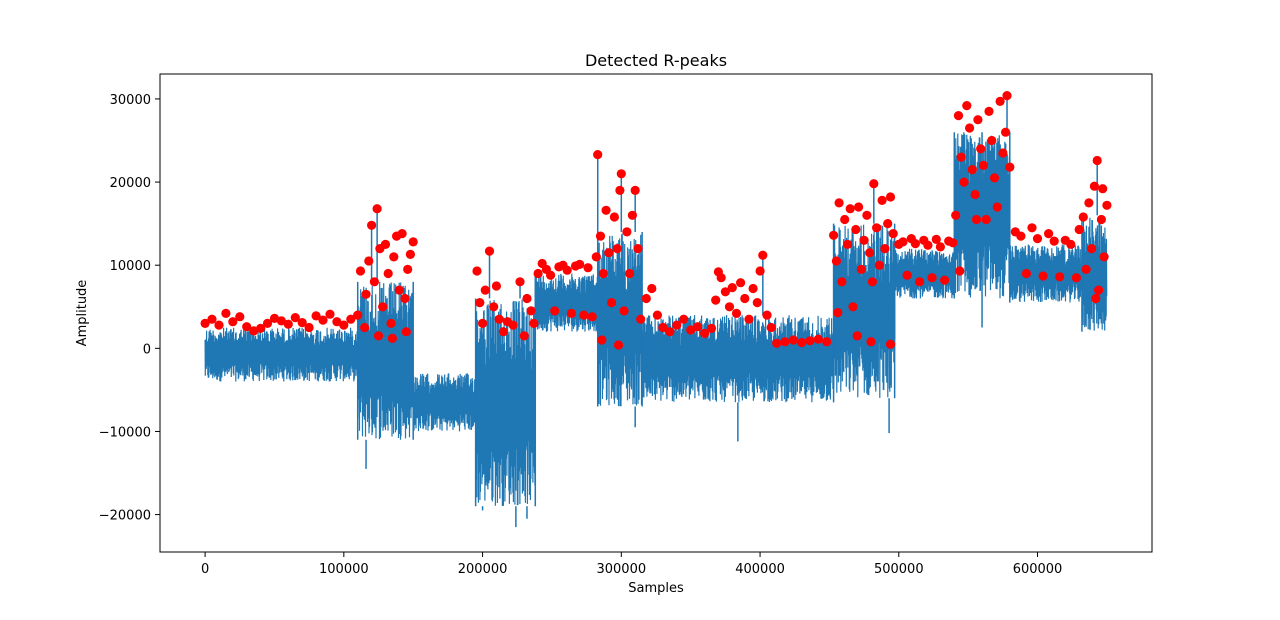 This screenshot has height=620, width=1280. What do you see at coordinates (130, 183) in the screenshot?
I see `y-tick-label: 20000` at bounding box center [130, 183].